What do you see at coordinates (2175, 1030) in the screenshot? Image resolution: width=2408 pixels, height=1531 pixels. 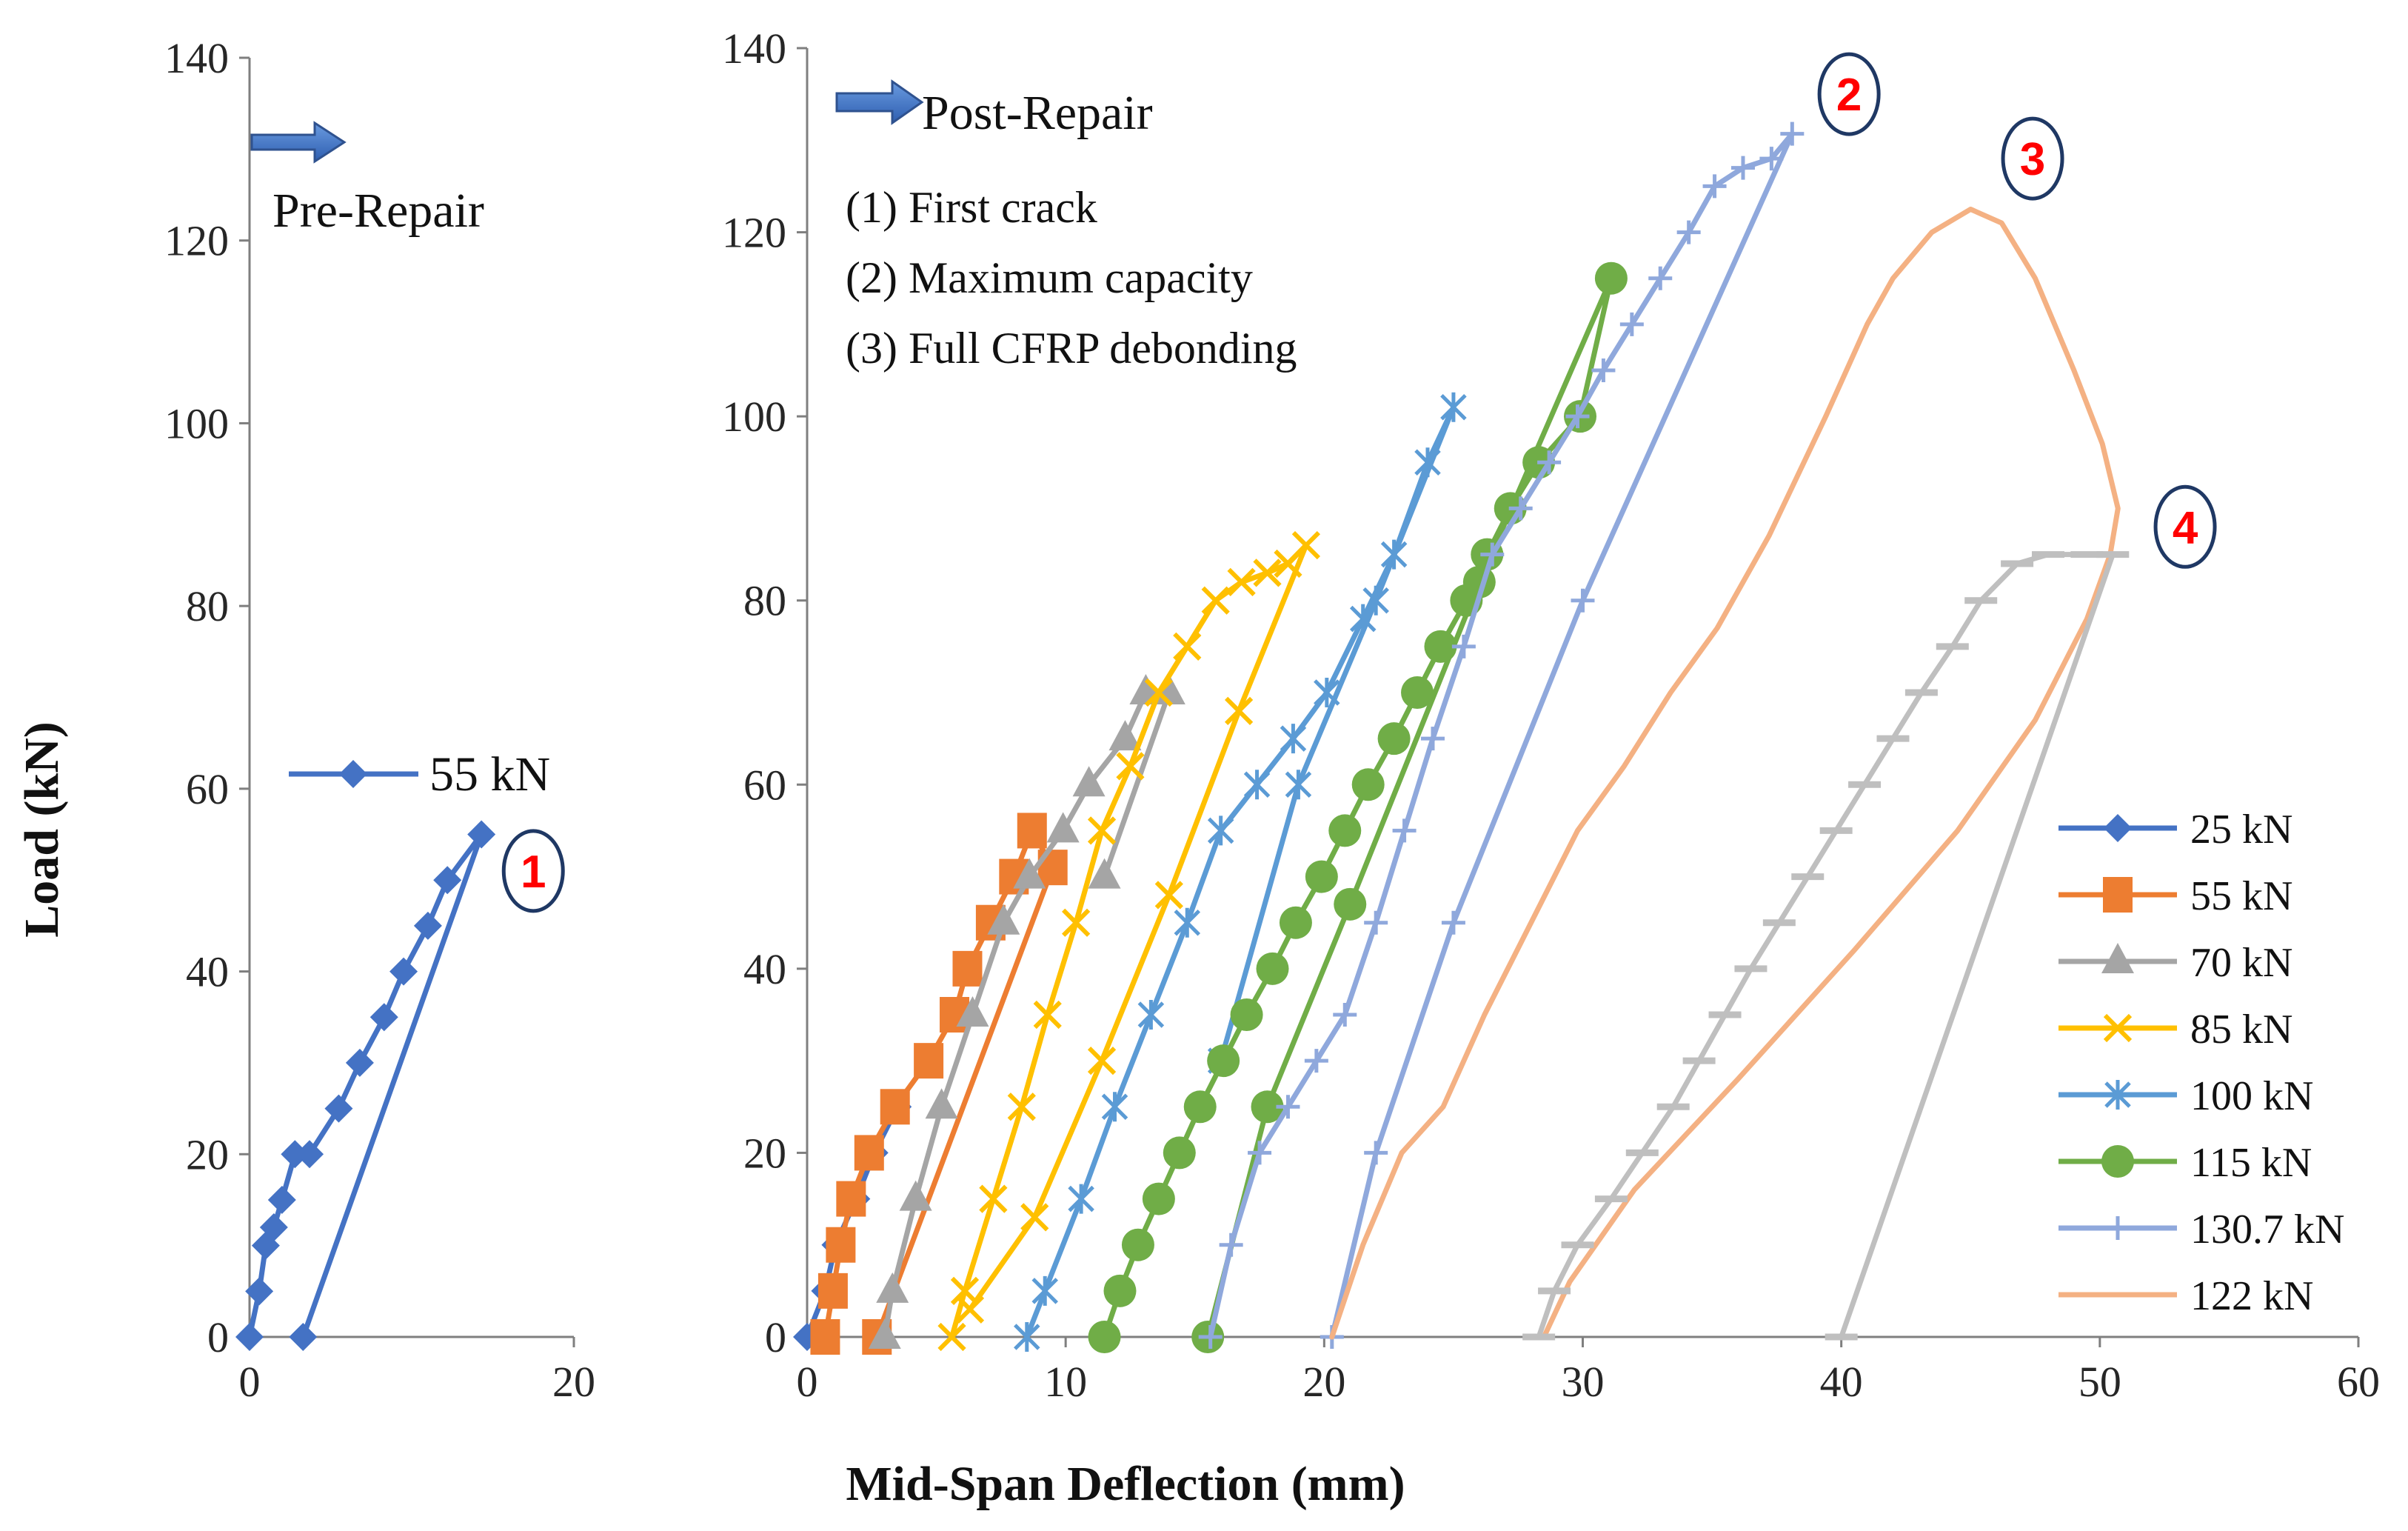 I see `legend-entry-85-kn: 85 kN` at bounding box center [2175, 1030].